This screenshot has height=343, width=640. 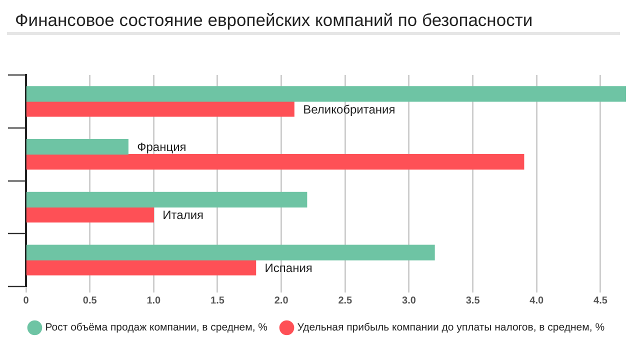 What do you see at coordinates (473, 300) in the screenshot?
I see `x-tick-label: 3.5` at bounding box center [473, 300].